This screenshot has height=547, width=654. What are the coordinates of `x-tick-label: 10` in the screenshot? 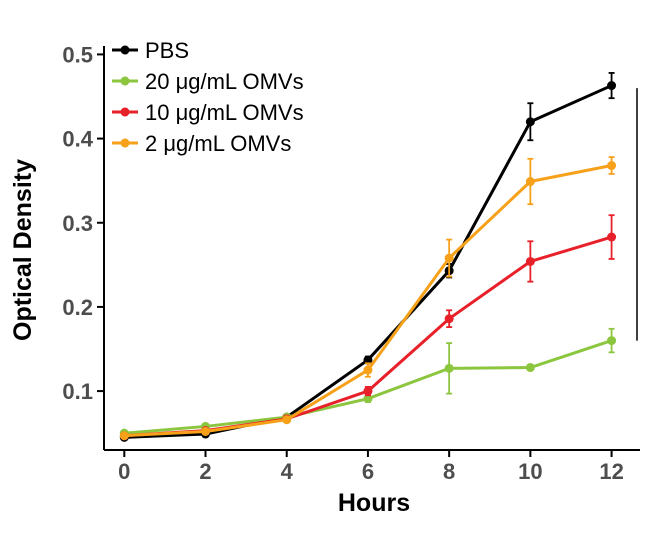 It's located at (530, 471).